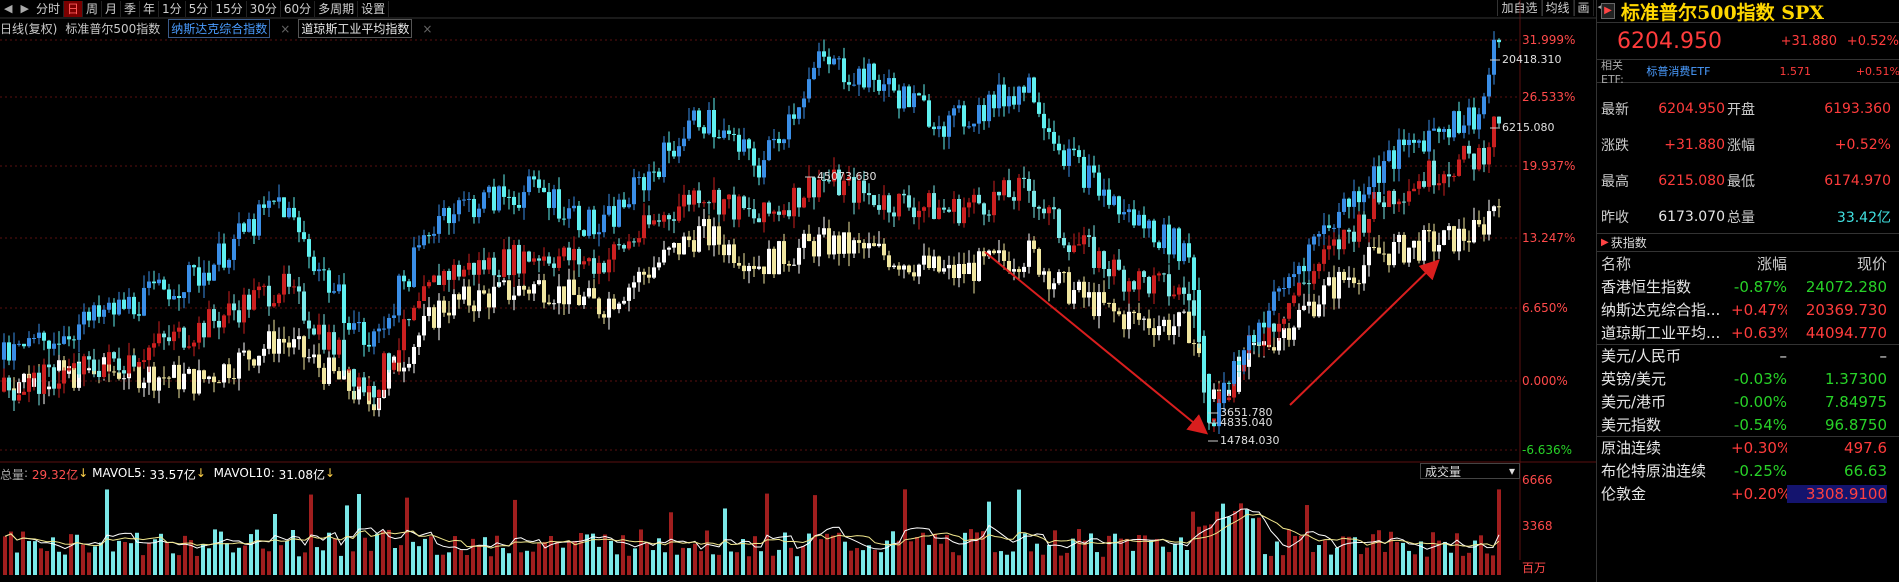 Image resolution: width=1899 pixels, height=582 pixels. I want to click on period-tab-0: 分时, so click(48, 8).